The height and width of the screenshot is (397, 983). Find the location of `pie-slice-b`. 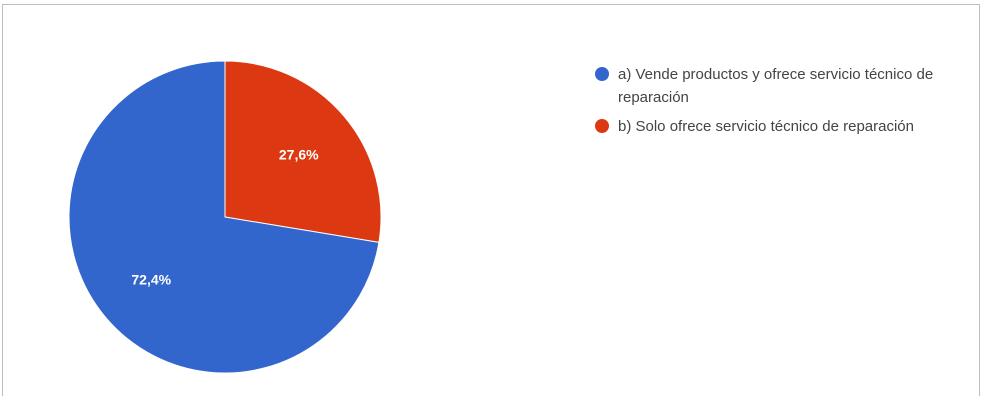

pie-slice-b is located at coordinates (303, 151).